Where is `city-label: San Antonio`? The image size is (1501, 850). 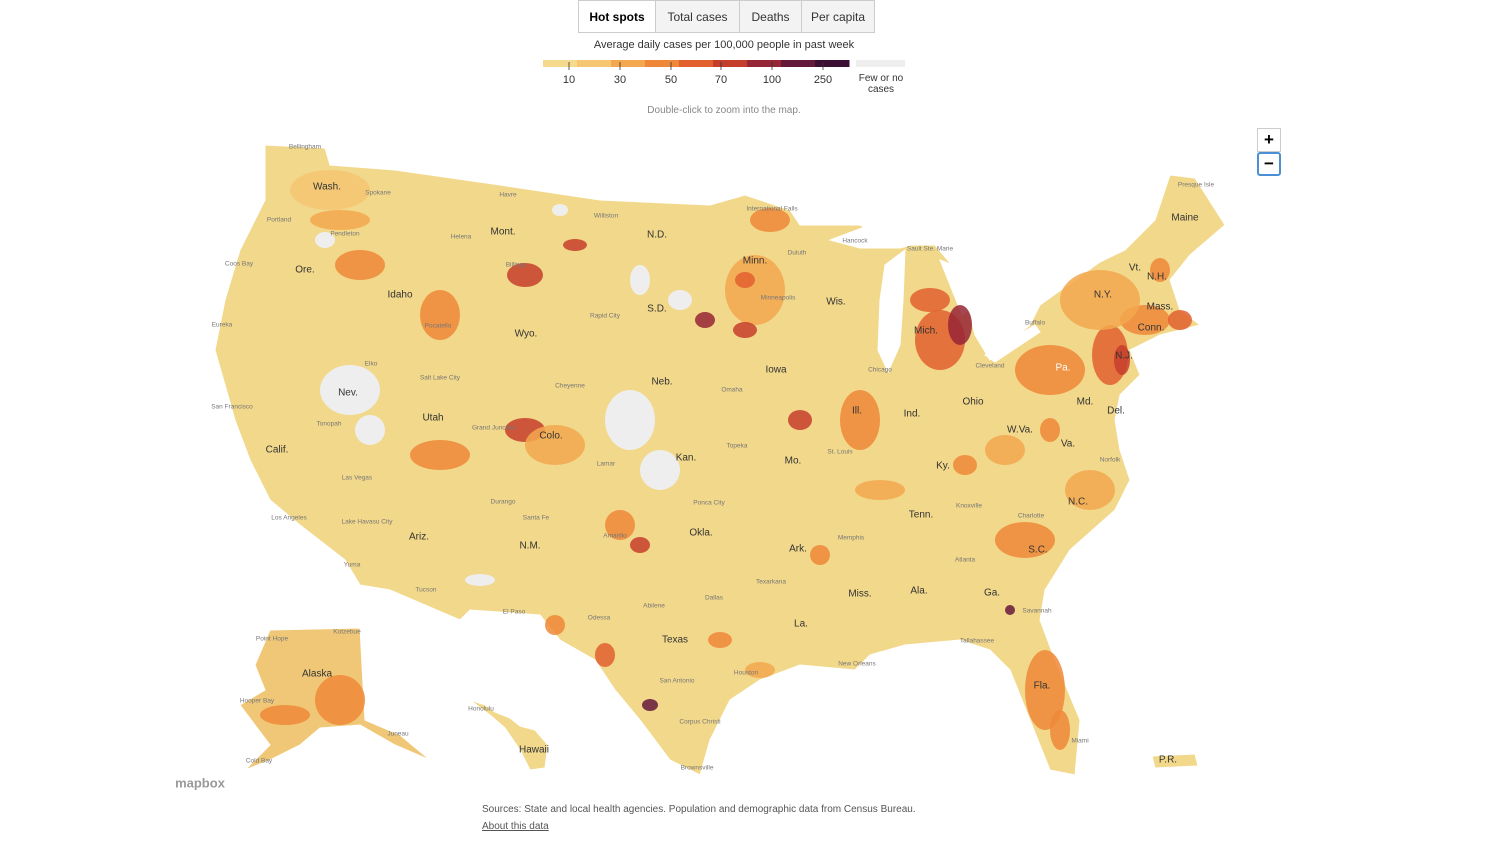 city-label: San Antonio is located at coordinates (676, 681).